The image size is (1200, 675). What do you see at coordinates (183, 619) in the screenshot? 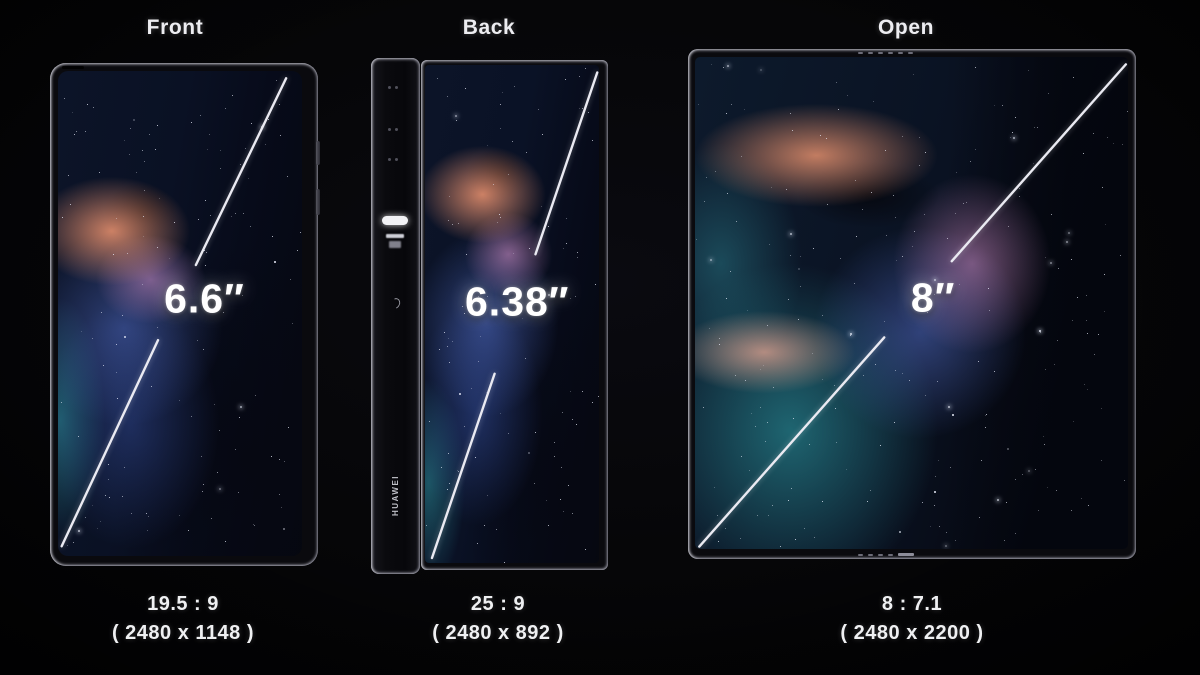
I see `front-specs: 19.5 : 9 ( 2480 x 1148 )` at bounding box center [183, 619].